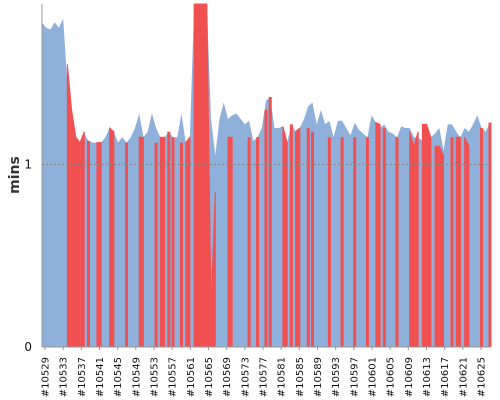 The width and height of the screenshot is (500, 400). What do you see at coordinates (136, 377) in the screenshot?
I see `x-tick-label: #10549` at bounding box center [136, 377].